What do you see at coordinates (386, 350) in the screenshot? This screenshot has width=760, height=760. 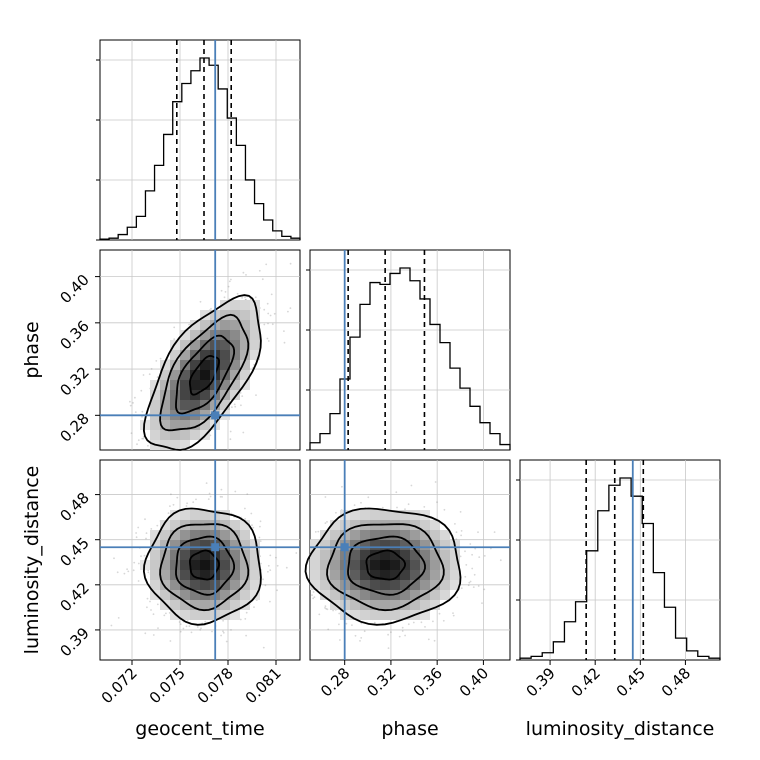 I see `quantile-lines` at bounding box center [386, 350].